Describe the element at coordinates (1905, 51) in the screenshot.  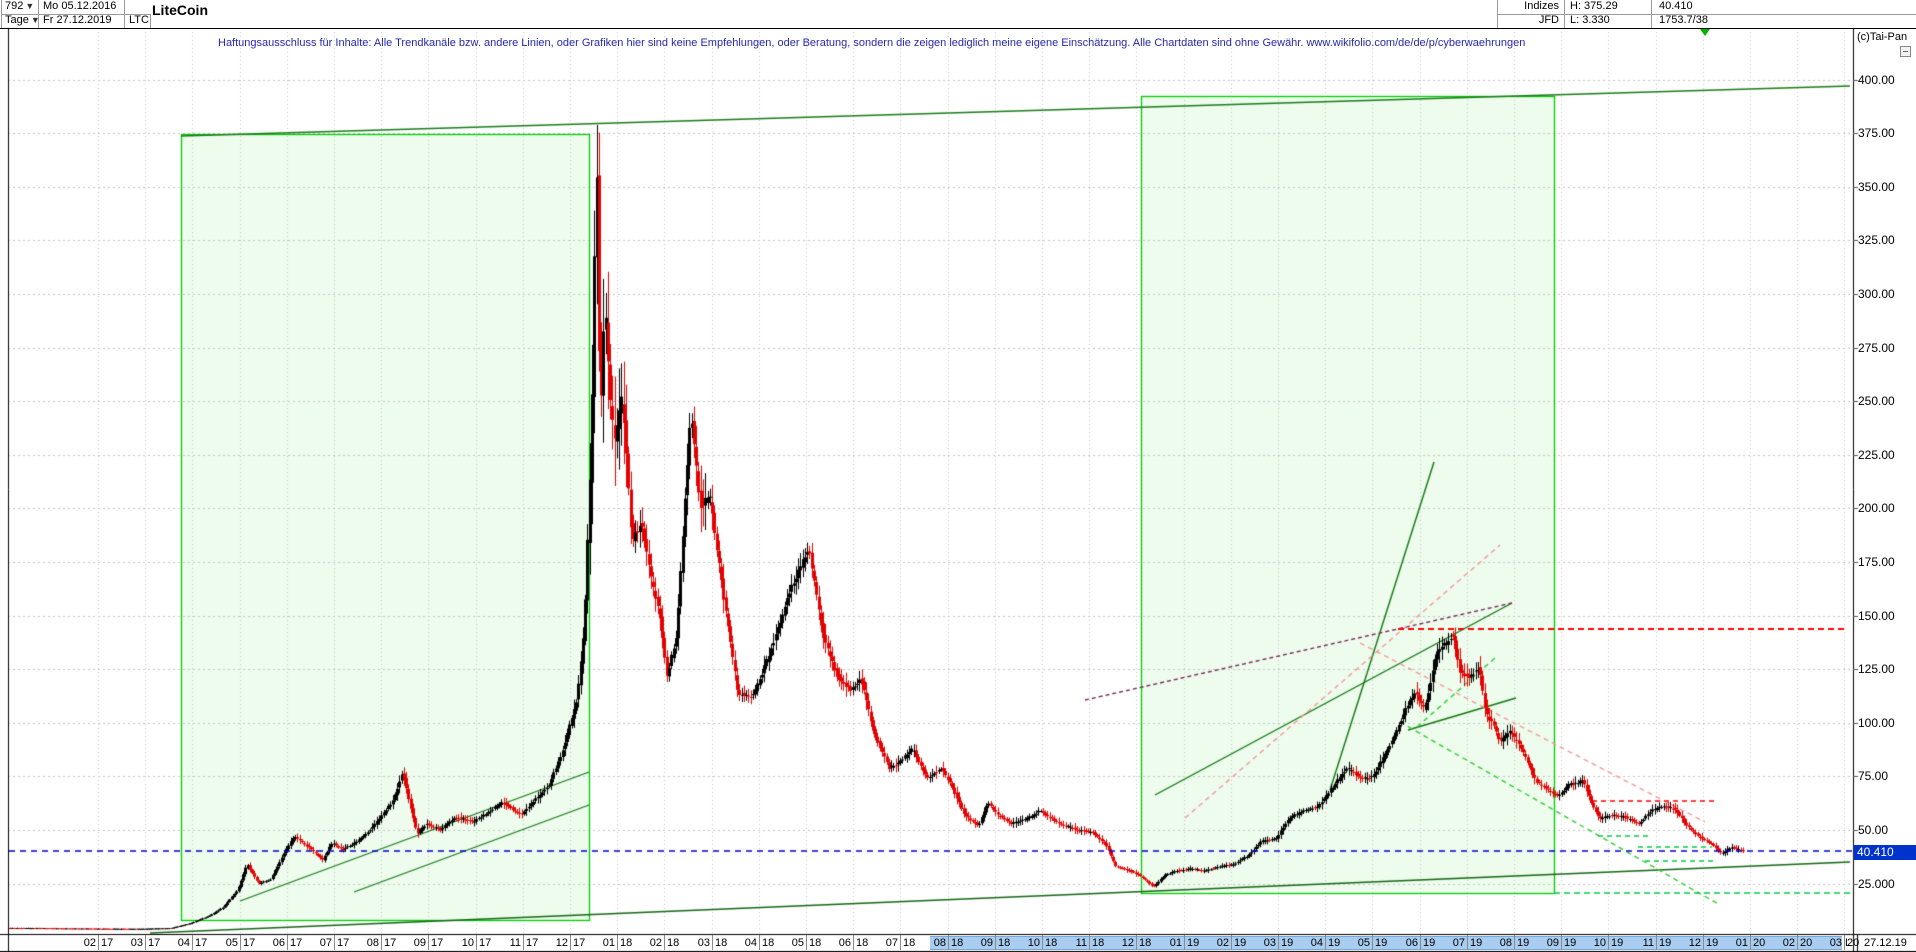
I see `minimize-icon` at that location.